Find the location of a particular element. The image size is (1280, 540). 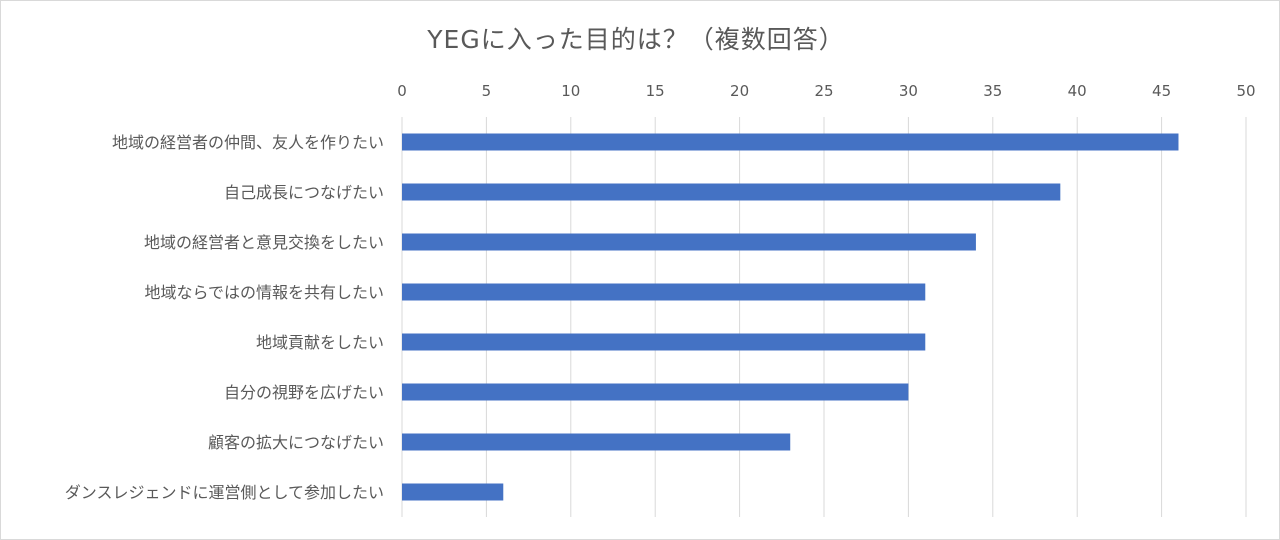

category-label: 地域ならではの情報を共有したい is located at coordinates (264, 292).